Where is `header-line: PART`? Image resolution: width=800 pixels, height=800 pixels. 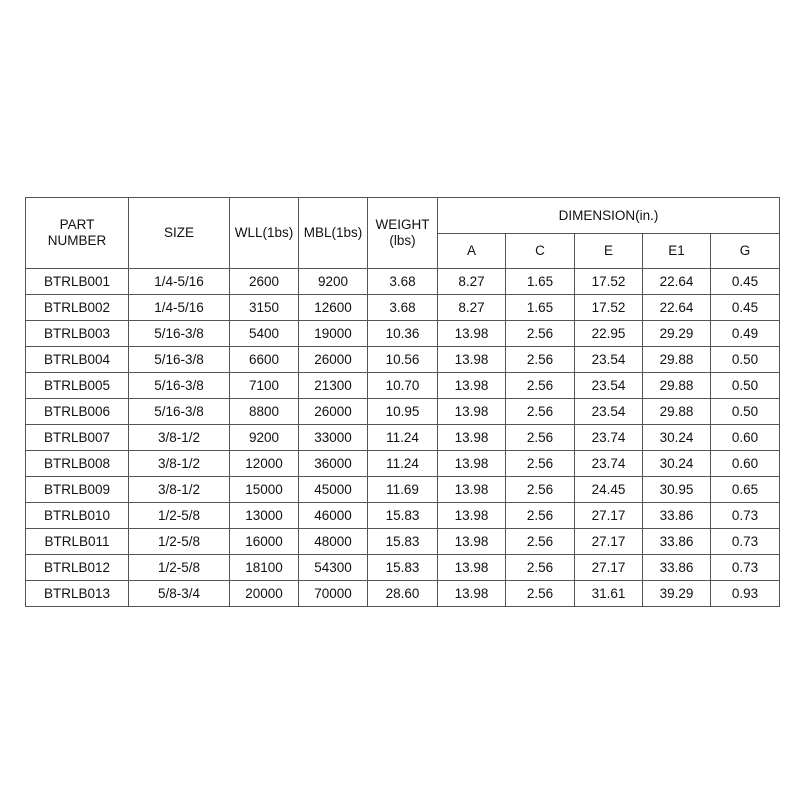 header-line: PART is located at coordinates (77, 224).